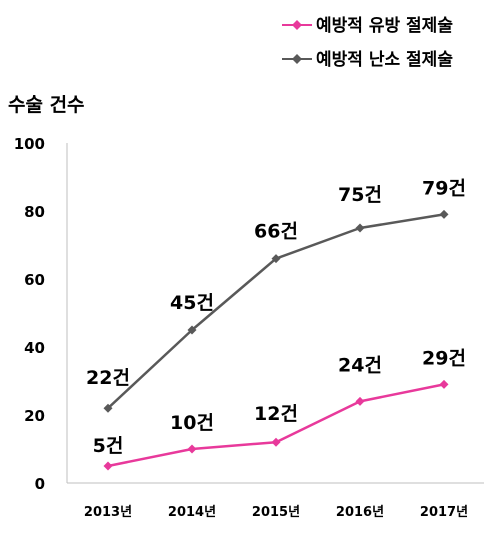  What do you see at coordinates (360, 195) in the screenshot?
I see `data-label: 75건` at bounding box center [360, 195].